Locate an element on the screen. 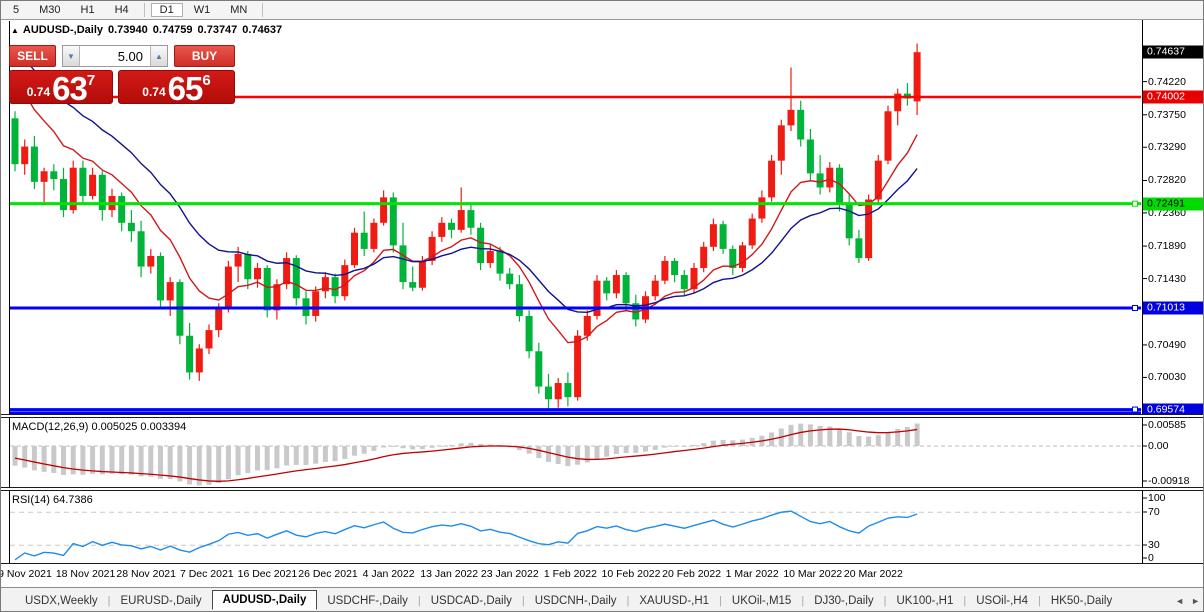  timeframe-button-mn: MN is located at coordinates (239, 10).